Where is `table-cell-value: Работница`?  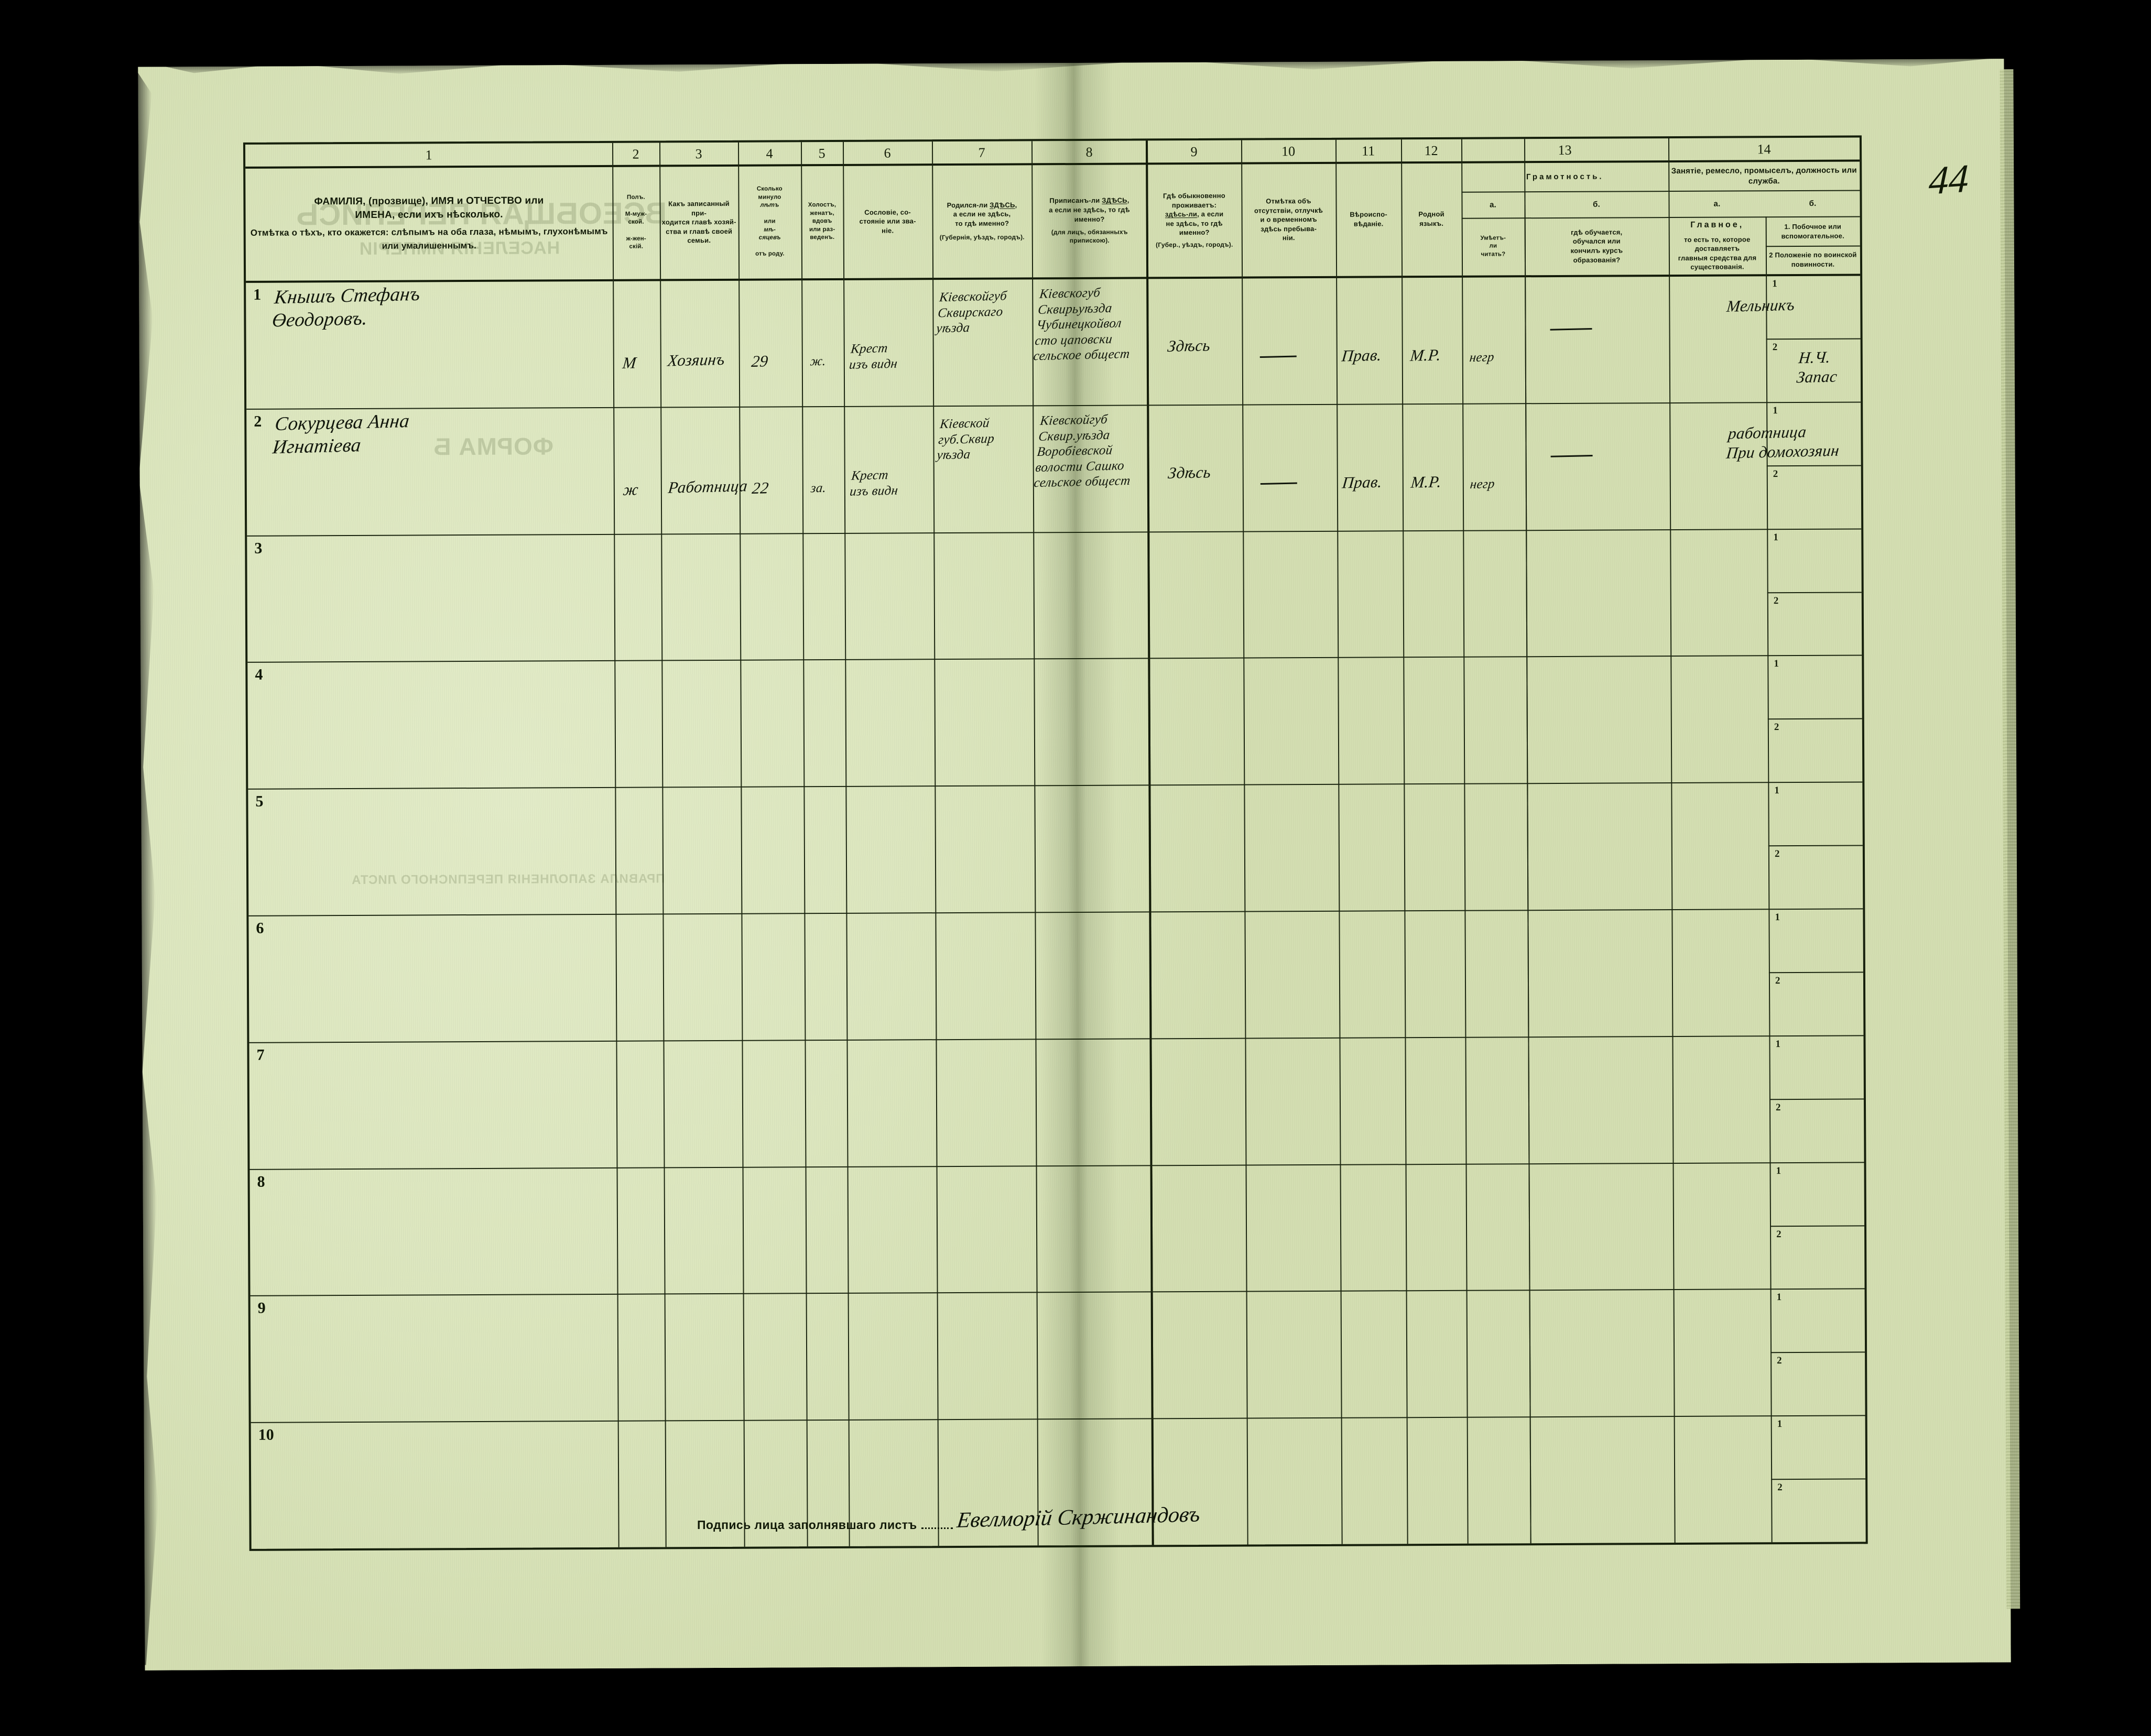 table-cell-value: Работница is located at coordinates (707, 486).